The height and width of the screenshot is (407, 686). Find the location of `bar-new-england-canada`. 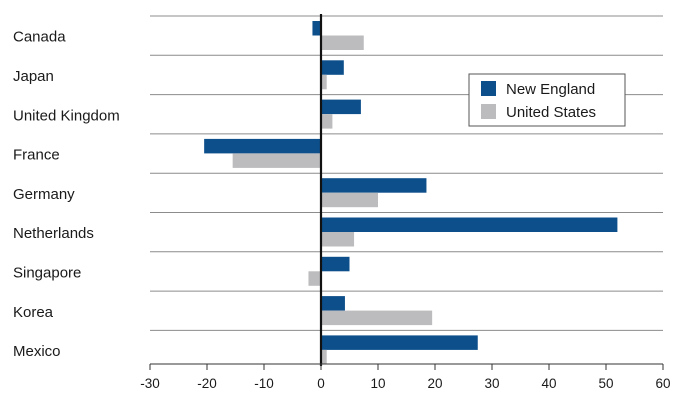

bar-new-england-canada is located at coordinates (316, 28).